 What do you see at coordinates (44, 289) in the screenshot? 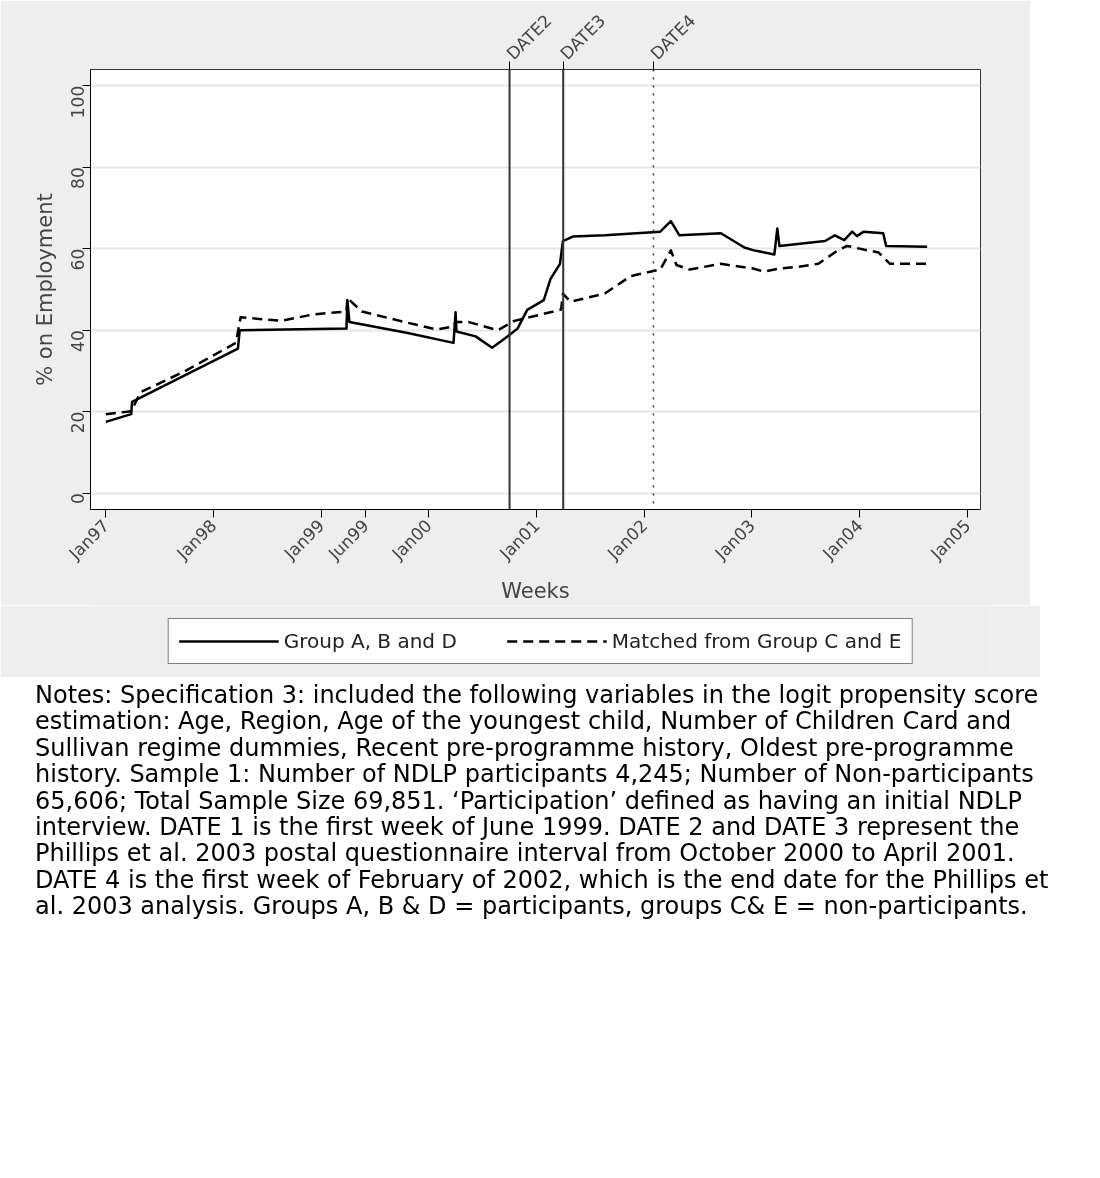
I see `y-axis-title: % on Employment` at bounding box center [44, 289].